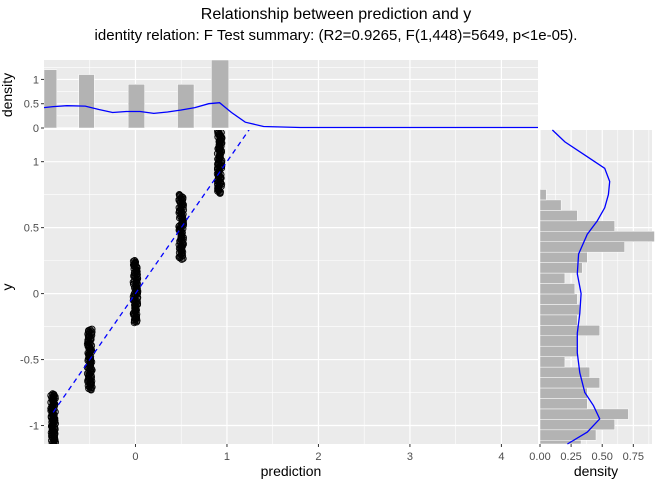 This screenshot has width=672, height=480. I want to click on chart-title: Relationship between prediction and y, so click(336, 14).